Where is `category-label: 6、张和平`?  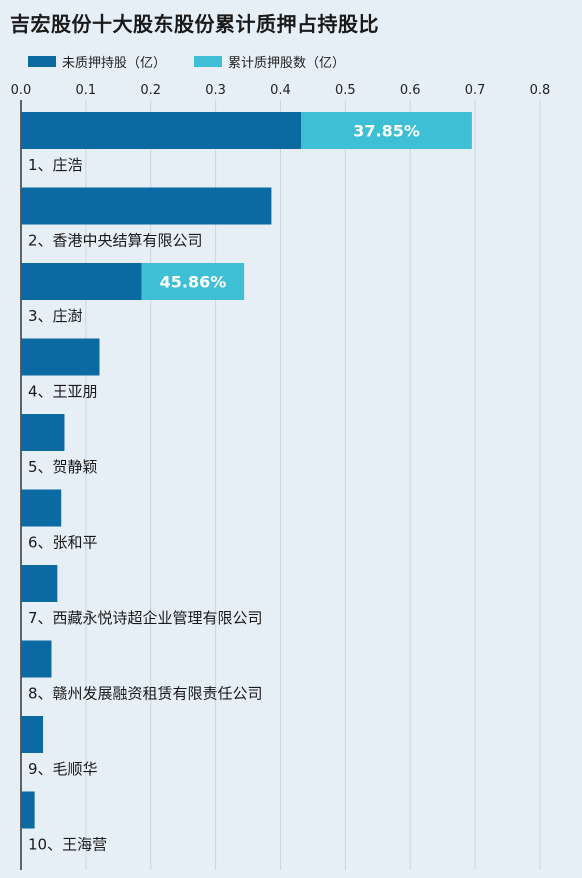
category-label: 6、张和平 is located at coordinates (63, 543).